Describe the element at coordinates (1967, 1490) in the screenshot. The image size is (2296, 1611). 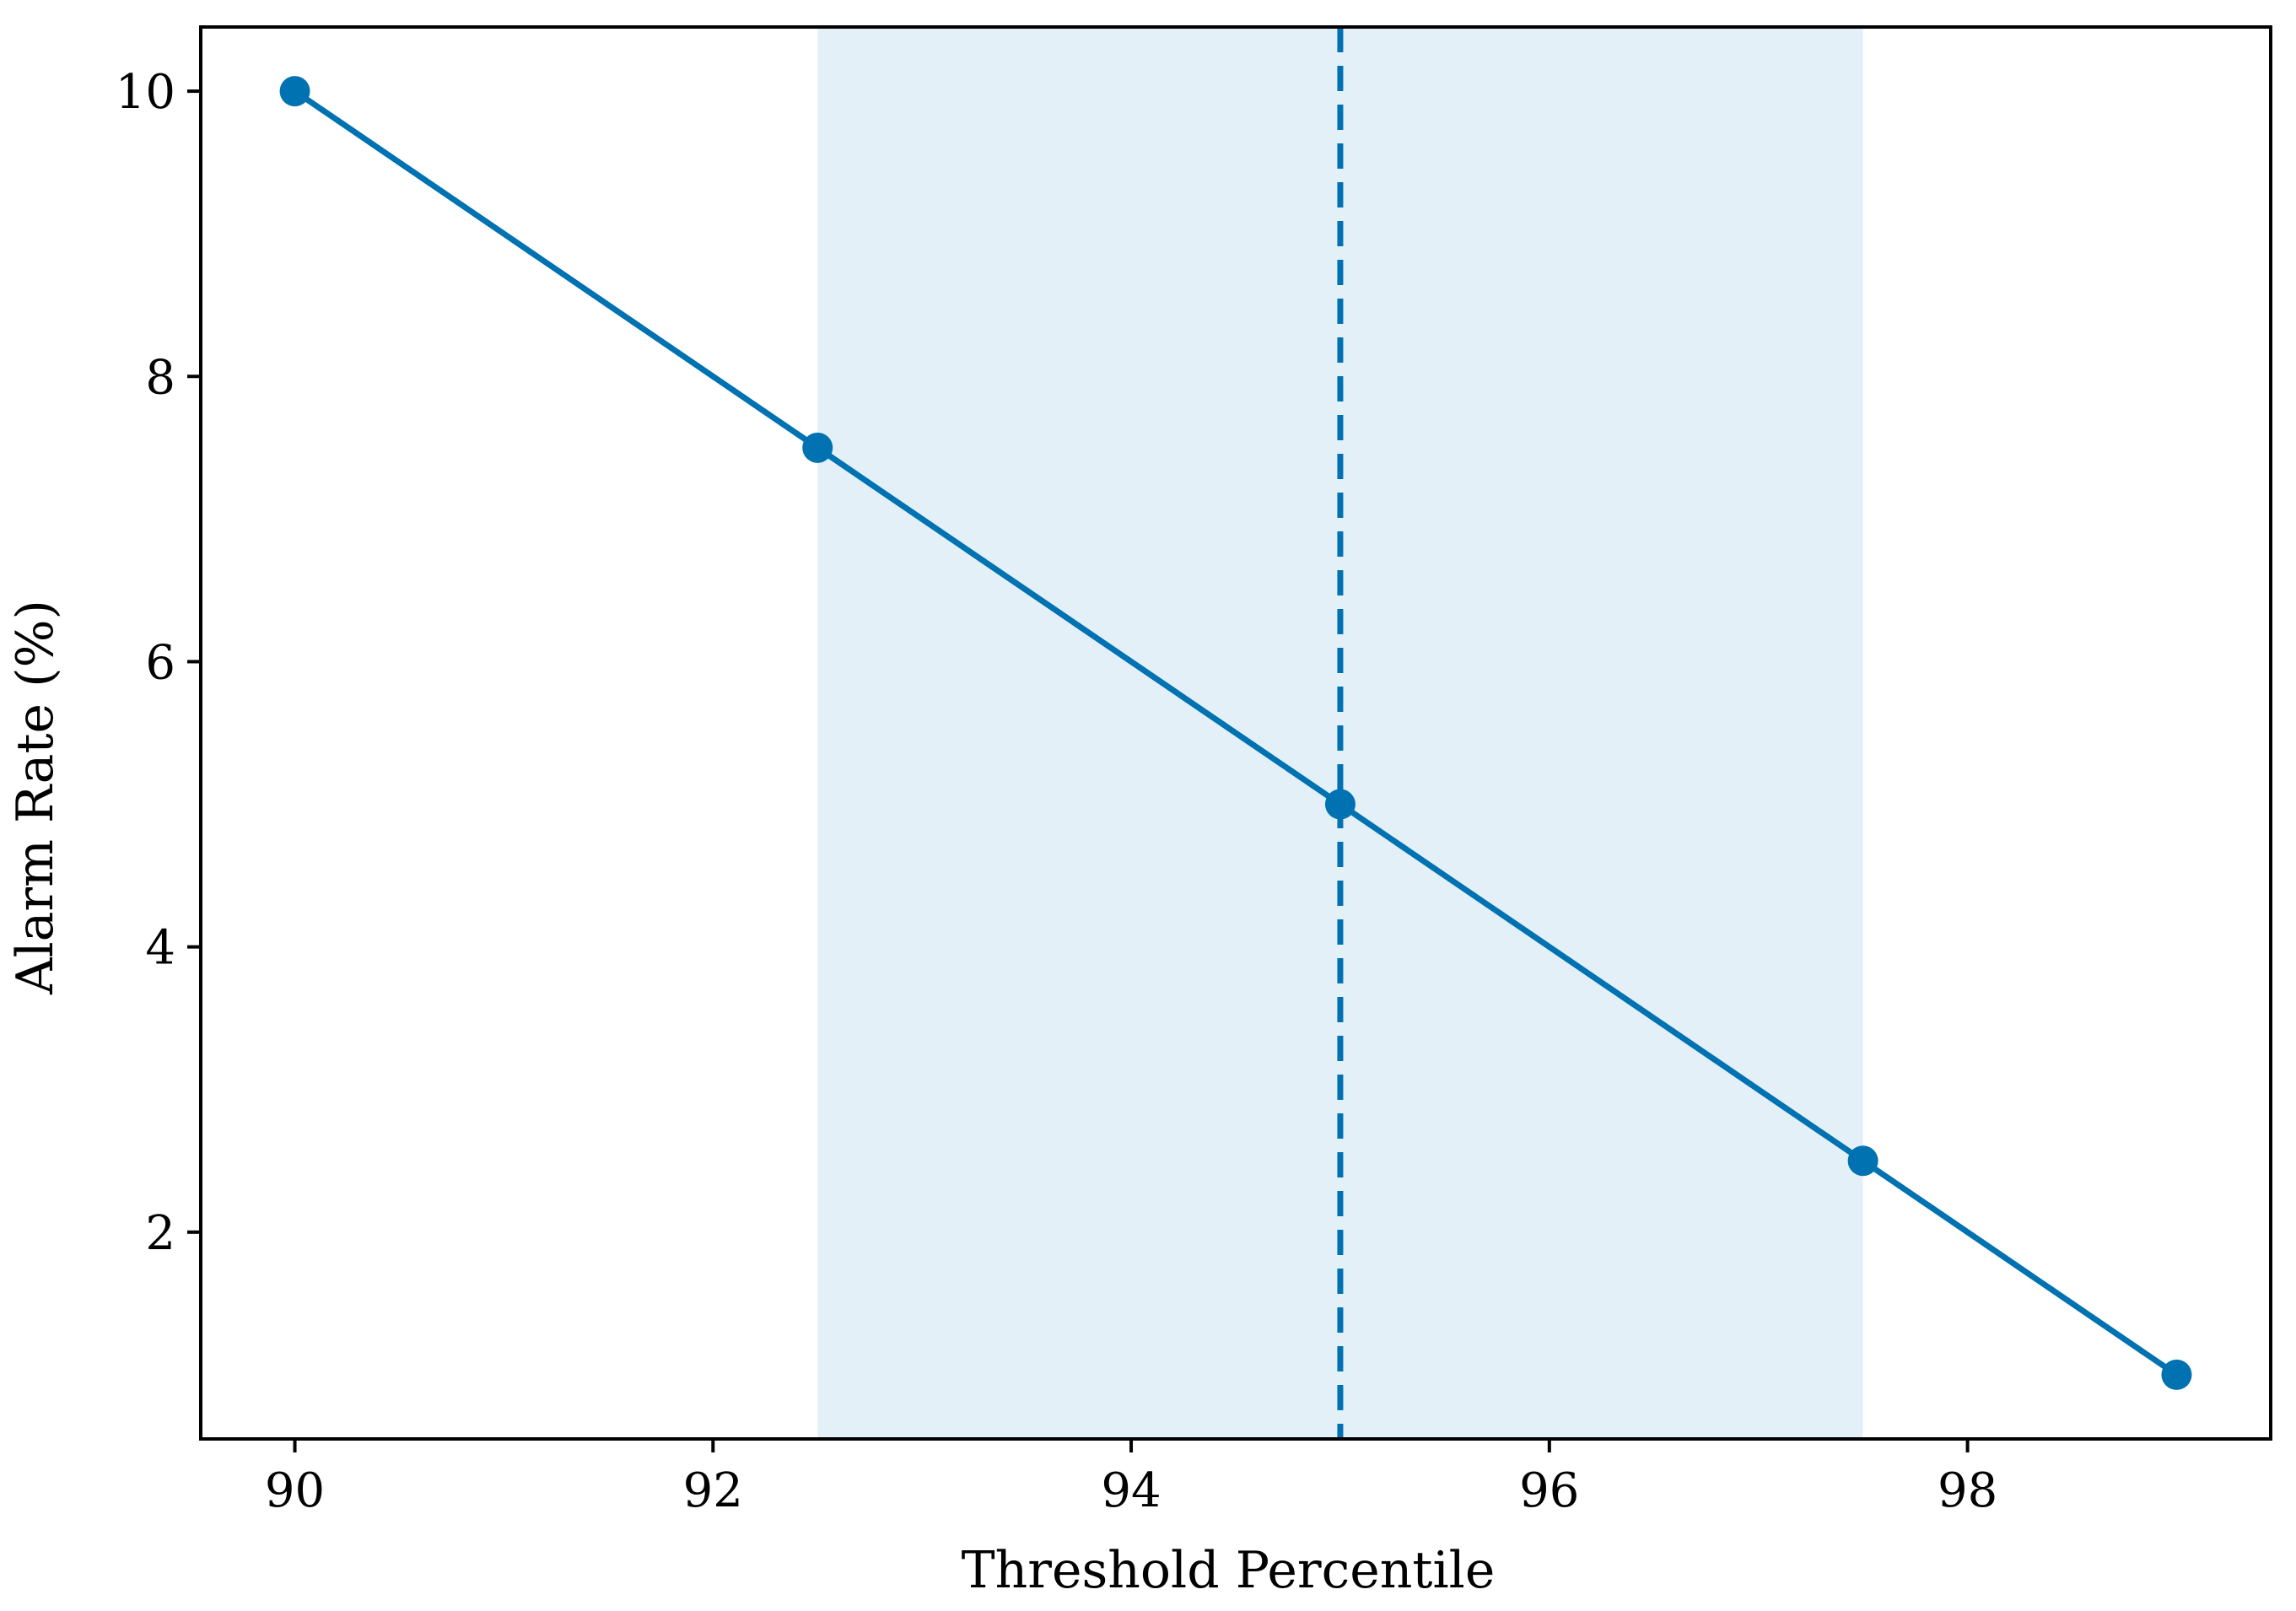
I see `x-tick-label: 98` at that location.